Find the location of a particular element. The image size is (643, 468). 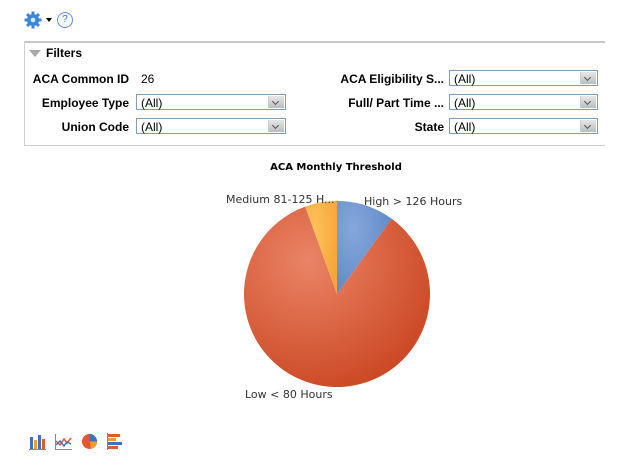

aca-eligibility-select: (All) is located at coordinates (523, 78).